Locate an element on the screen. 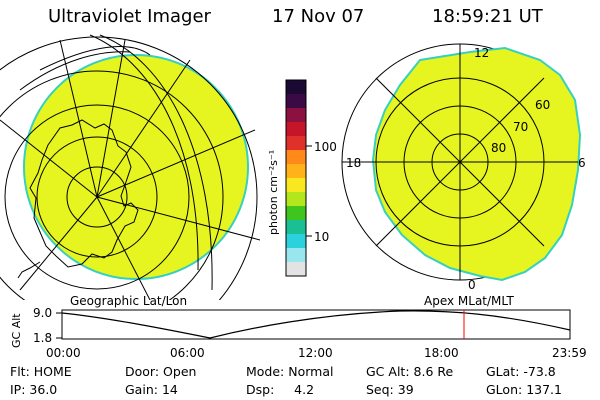 The width and height of the screenshot is (600, 400). mlt-label-18: 18 is located at coordinates (354, 163).